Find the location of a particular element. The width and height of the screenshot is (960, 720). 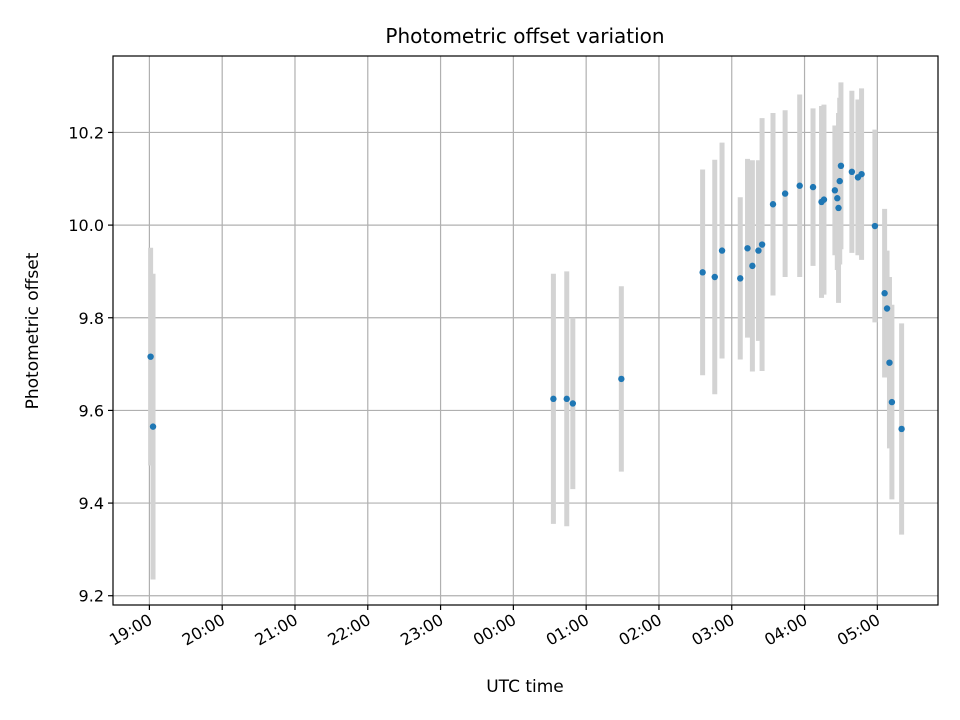

y-tick-label: 9.8 is located at coordinates (91, 318).